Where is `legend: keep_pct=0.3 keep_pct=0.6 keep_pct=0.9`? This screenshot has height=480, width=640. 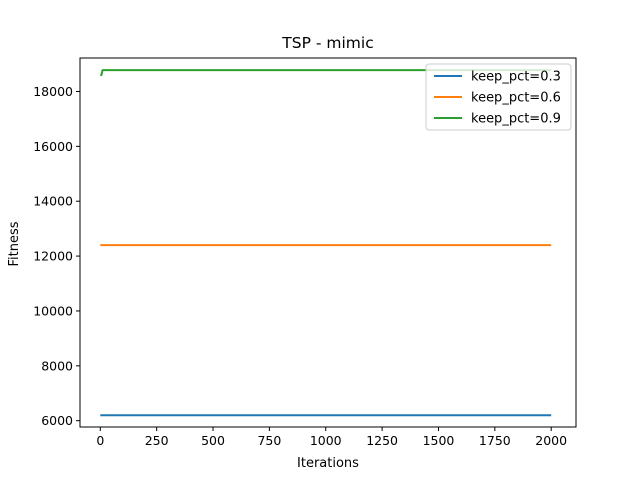 legend: keep_pct=0.3 keep_pct=0.6 keep_pct=0.9 is located at coordinates (498, 97).